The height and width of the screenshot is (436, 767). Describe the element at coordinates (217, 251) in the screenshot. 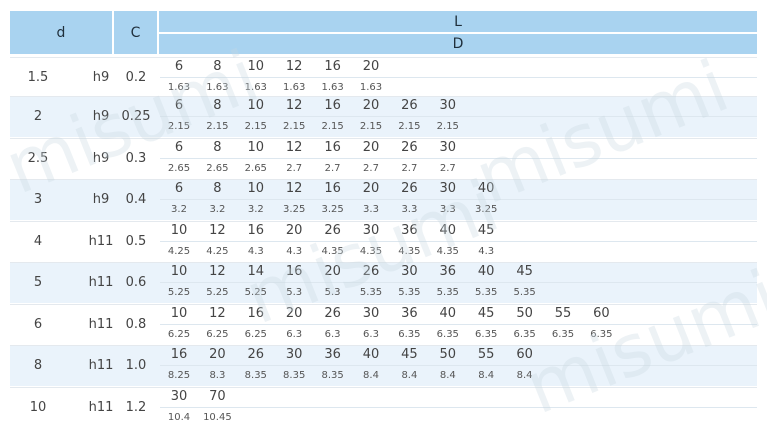

I see `d-value: 4.25` at that location.